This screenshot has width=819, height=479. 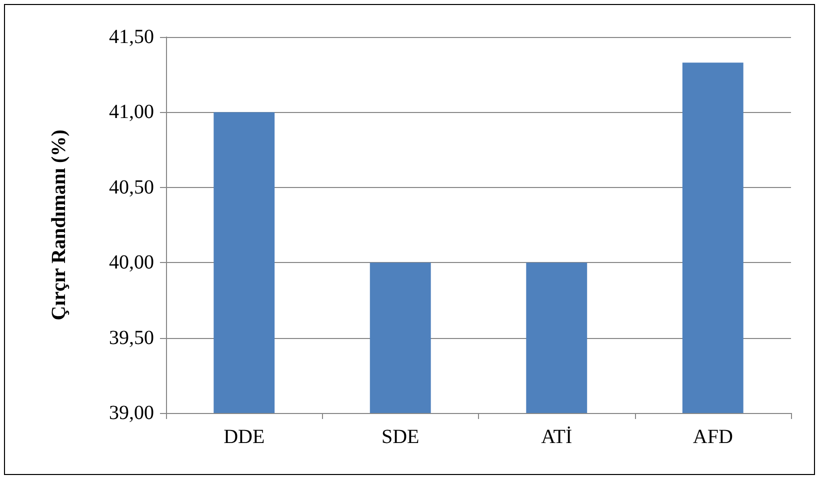 What do you see at coordinates (712, 437) in the screenshot?
I see `x-tick-label: AFD` at bounding box center [712, 437].